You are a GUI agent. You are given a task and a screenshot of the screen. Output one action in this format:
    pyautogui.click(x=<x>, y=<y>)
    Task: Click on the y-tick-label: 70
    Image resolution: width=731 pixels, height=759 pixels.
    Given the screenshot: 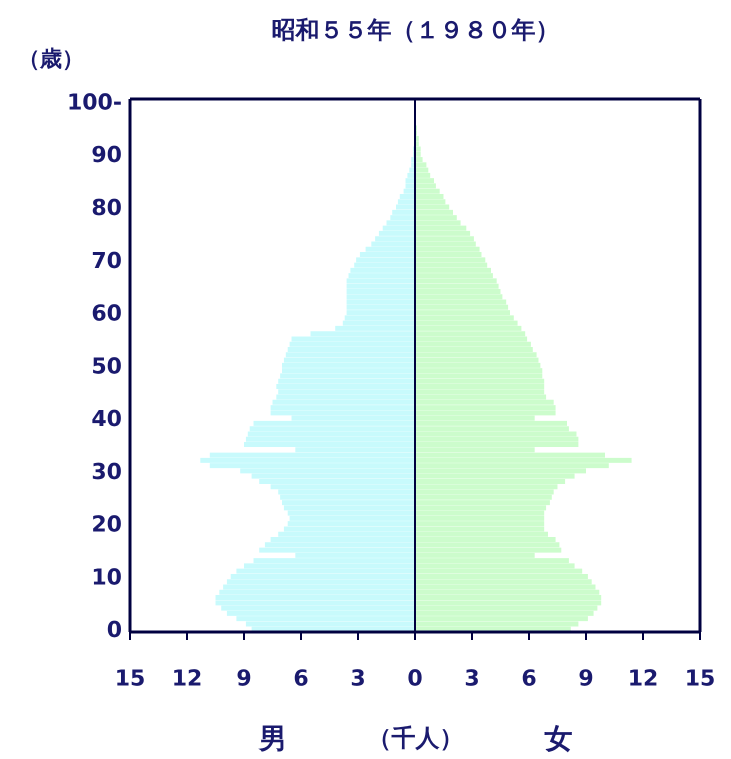 What is the action you would take?
    pyautogui.click(x=106, y=261)
    